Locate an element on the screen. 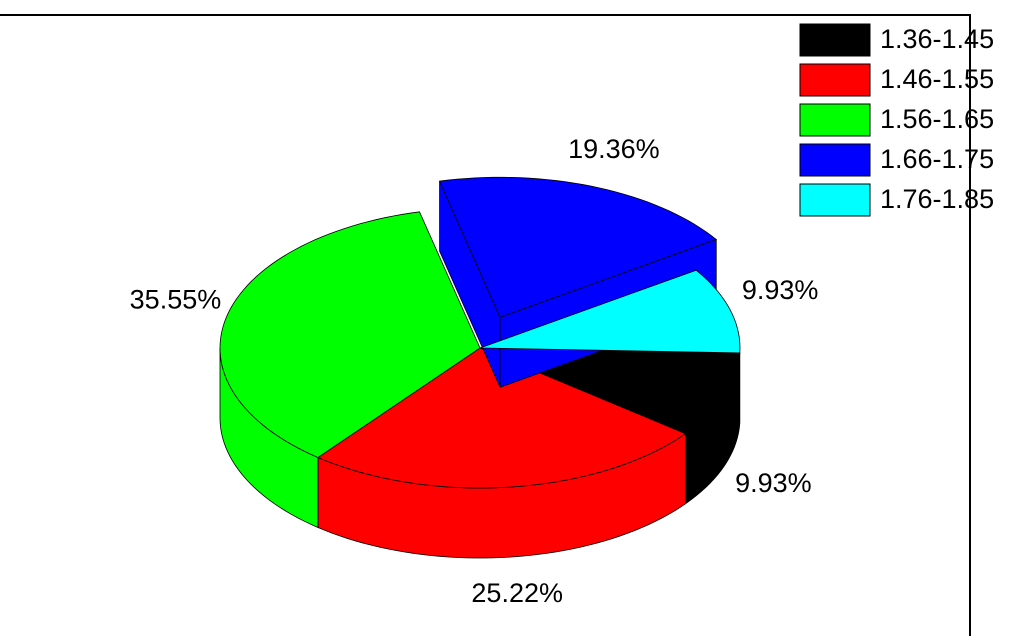 The height and width of the screenshot is (636, 1018). legend-label: 1.66-1.75 is located at coordinates (937, 159).